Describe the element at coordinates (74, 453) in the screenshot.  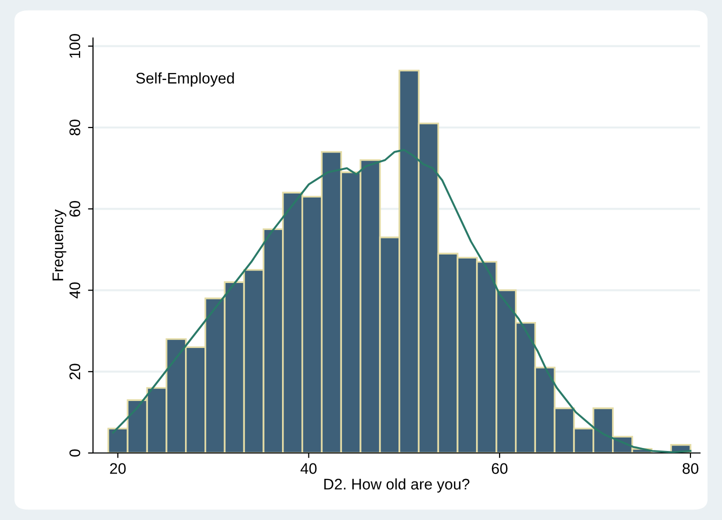
I see `y-tick-label: 0` at that location.